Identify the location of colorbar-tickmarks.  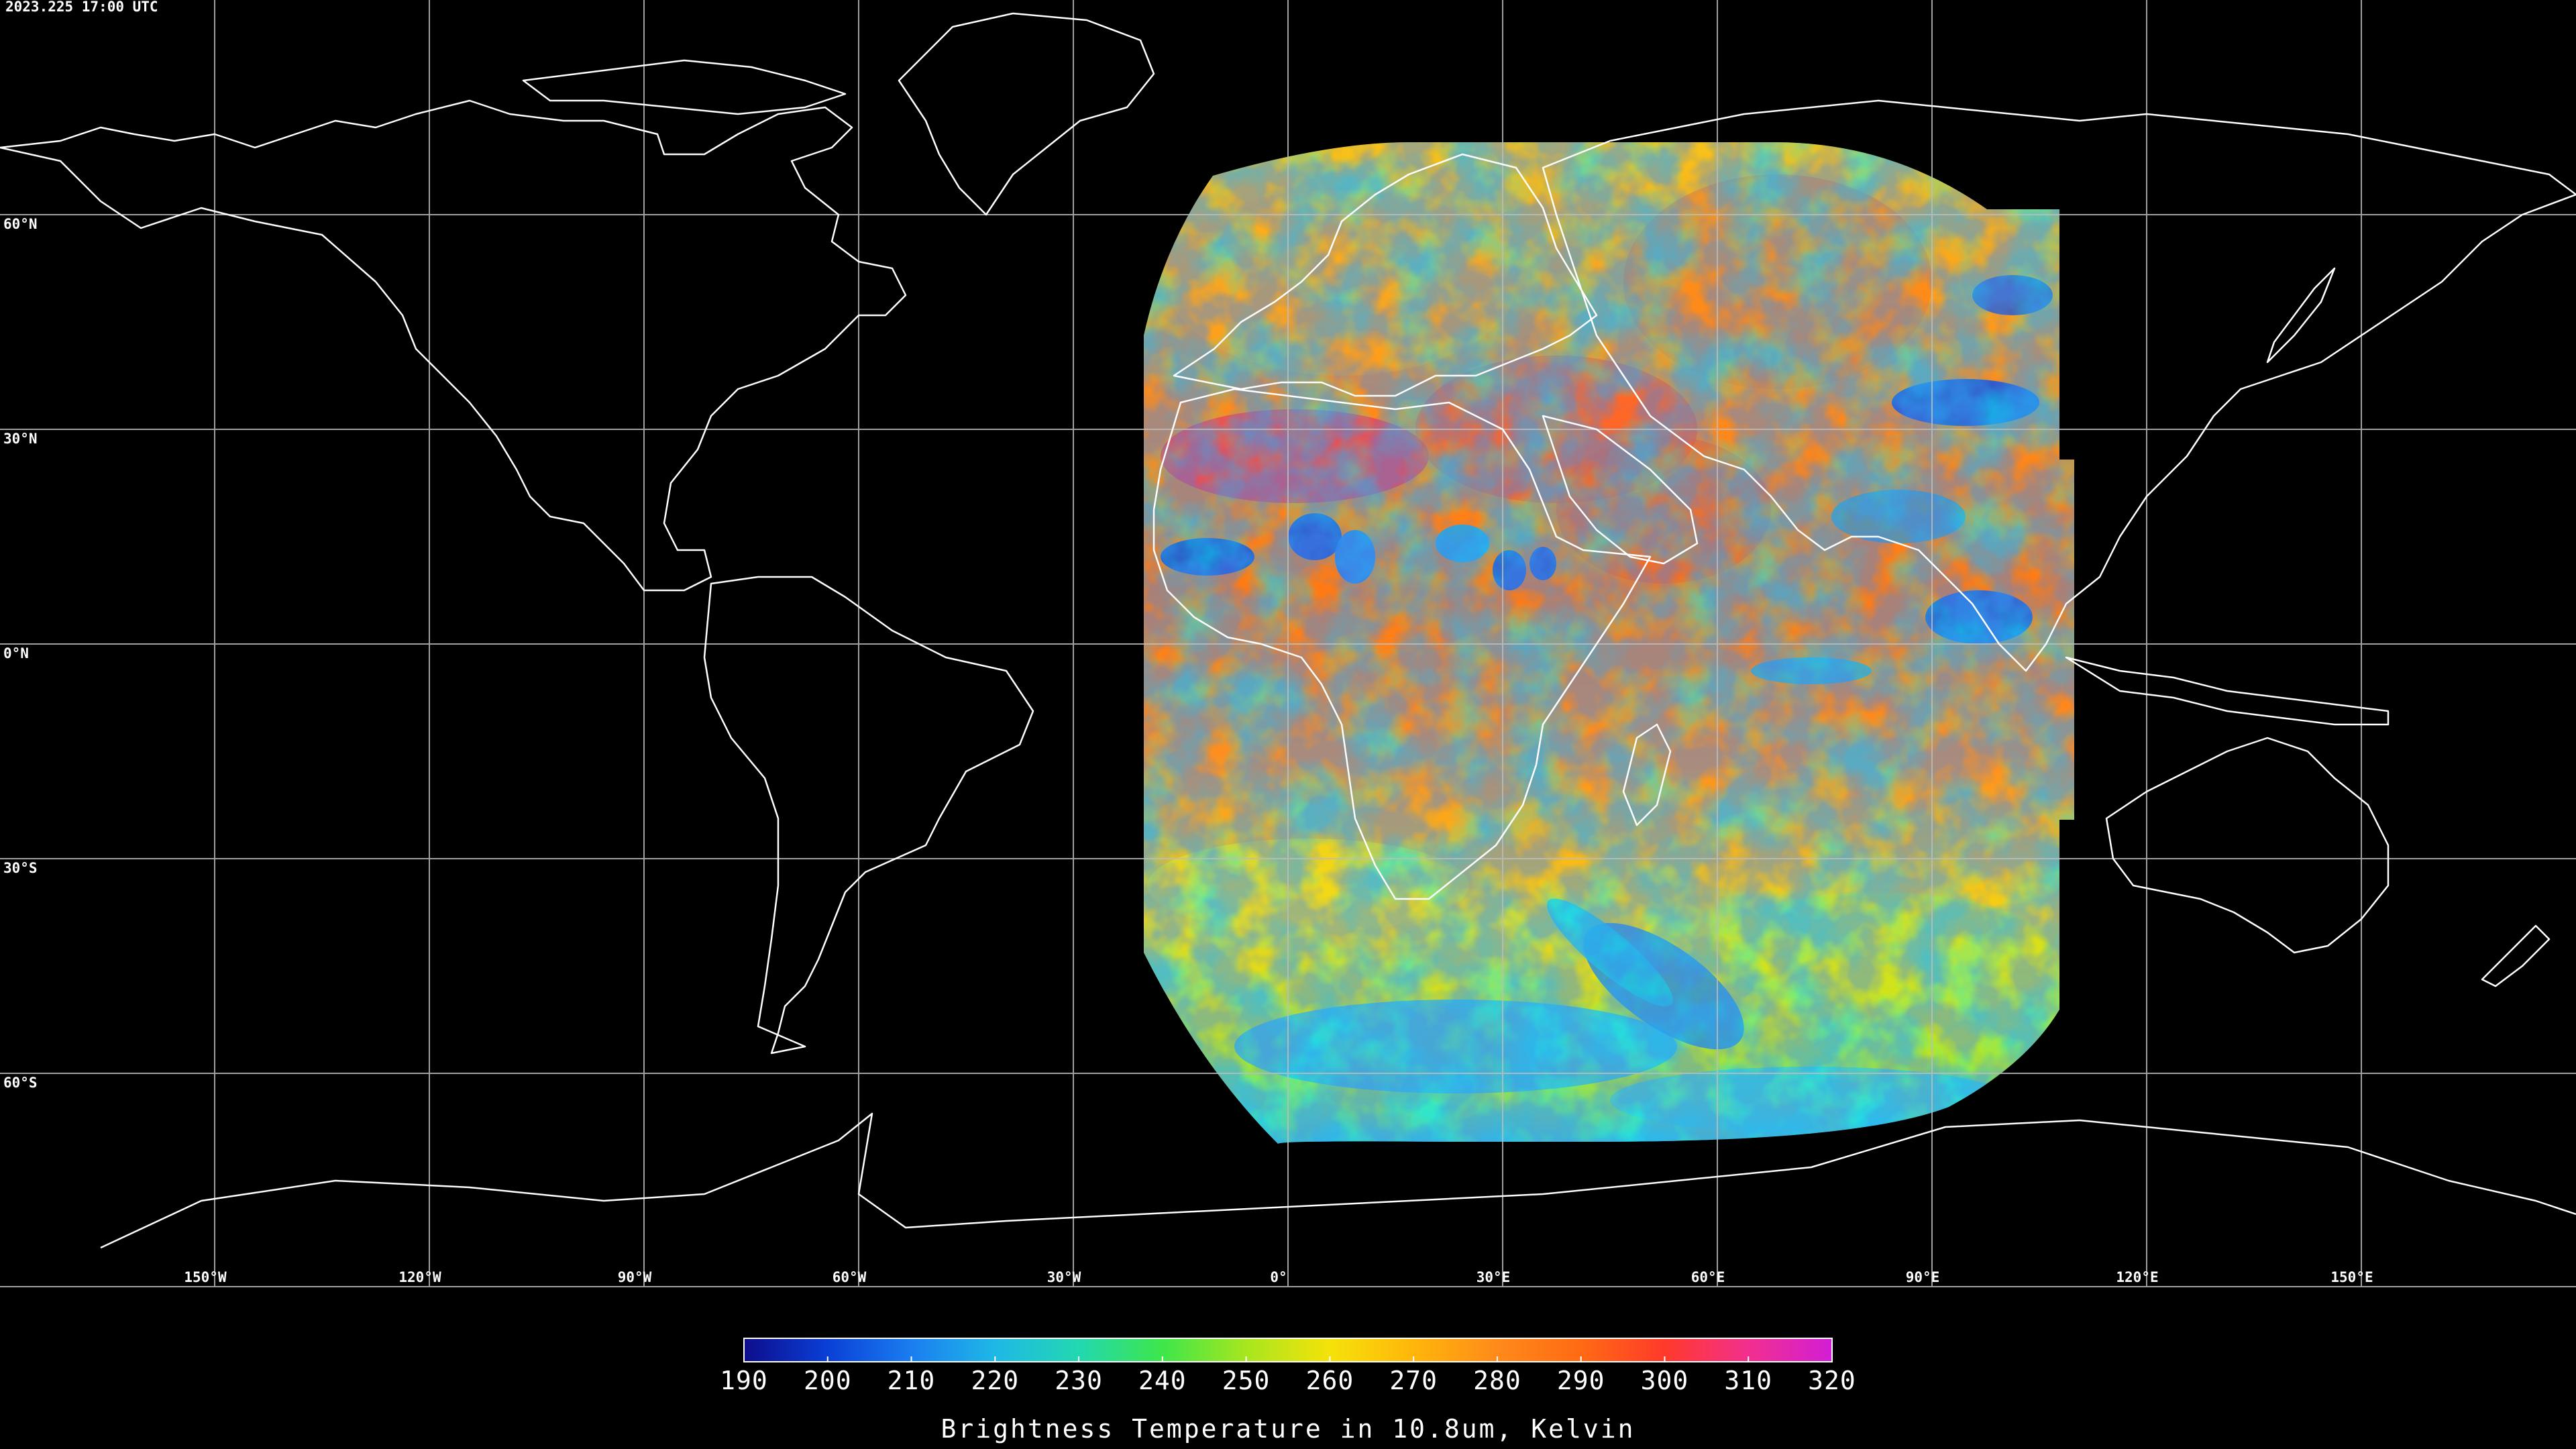
(1288, 1359).